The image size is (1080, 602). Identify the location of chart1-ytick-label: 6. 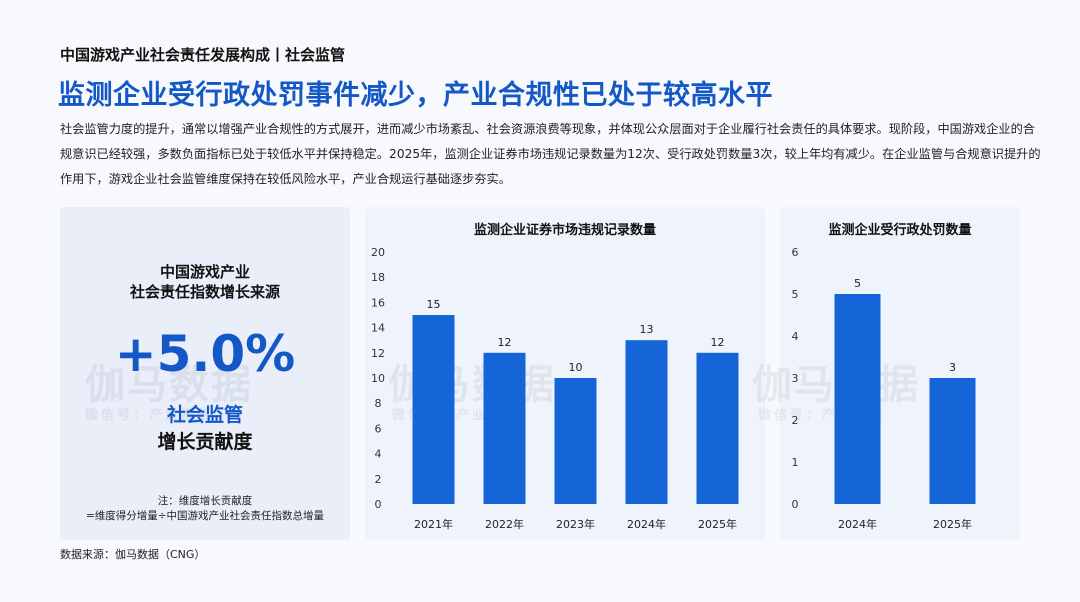
(378, 428).